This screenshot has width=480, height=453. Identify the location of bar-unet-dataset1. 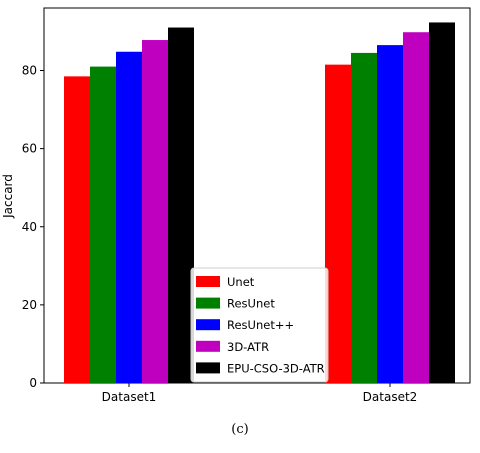
(77, 229).